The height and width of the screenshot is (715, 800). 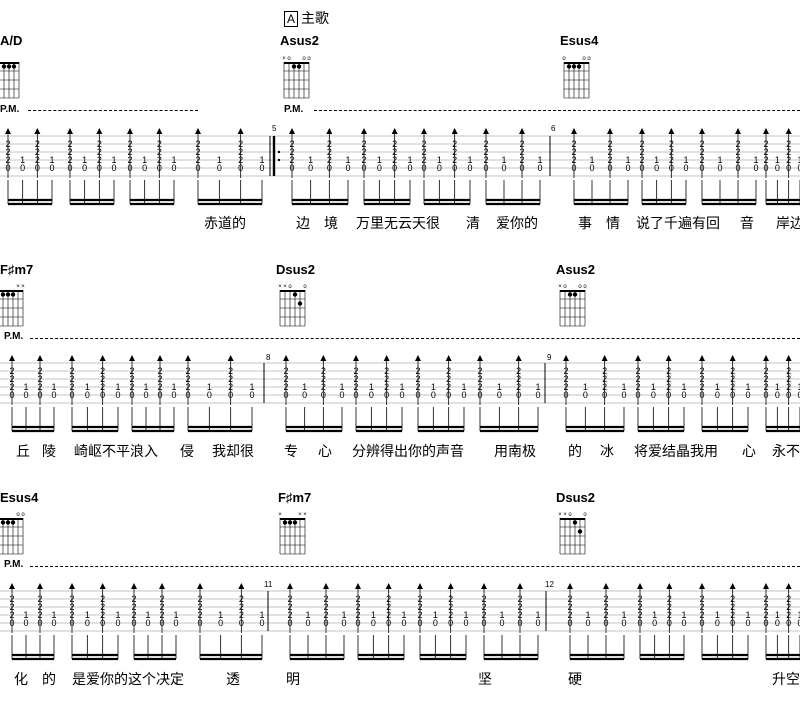 What do you see at coordinates (300, 40) in the screenshot?
I see `chord-name: Asus2` at bounding box center [300, 40].